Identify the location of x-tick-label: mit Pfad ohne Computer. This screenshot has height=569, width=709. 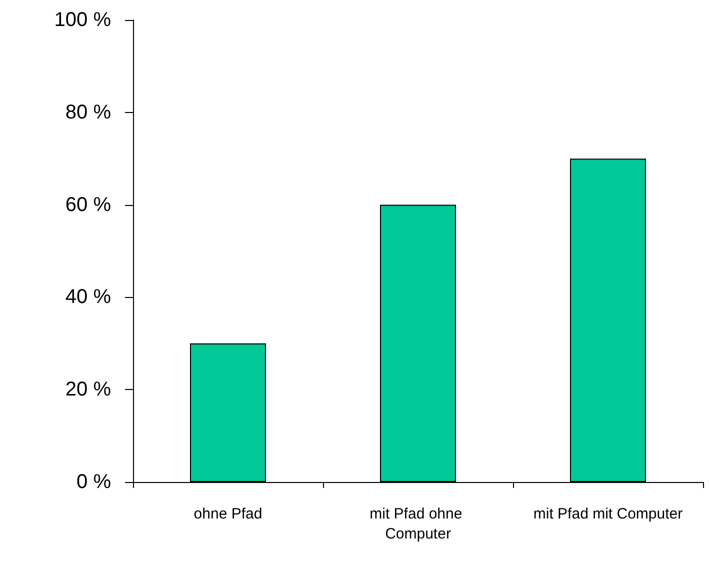
(418, 524).